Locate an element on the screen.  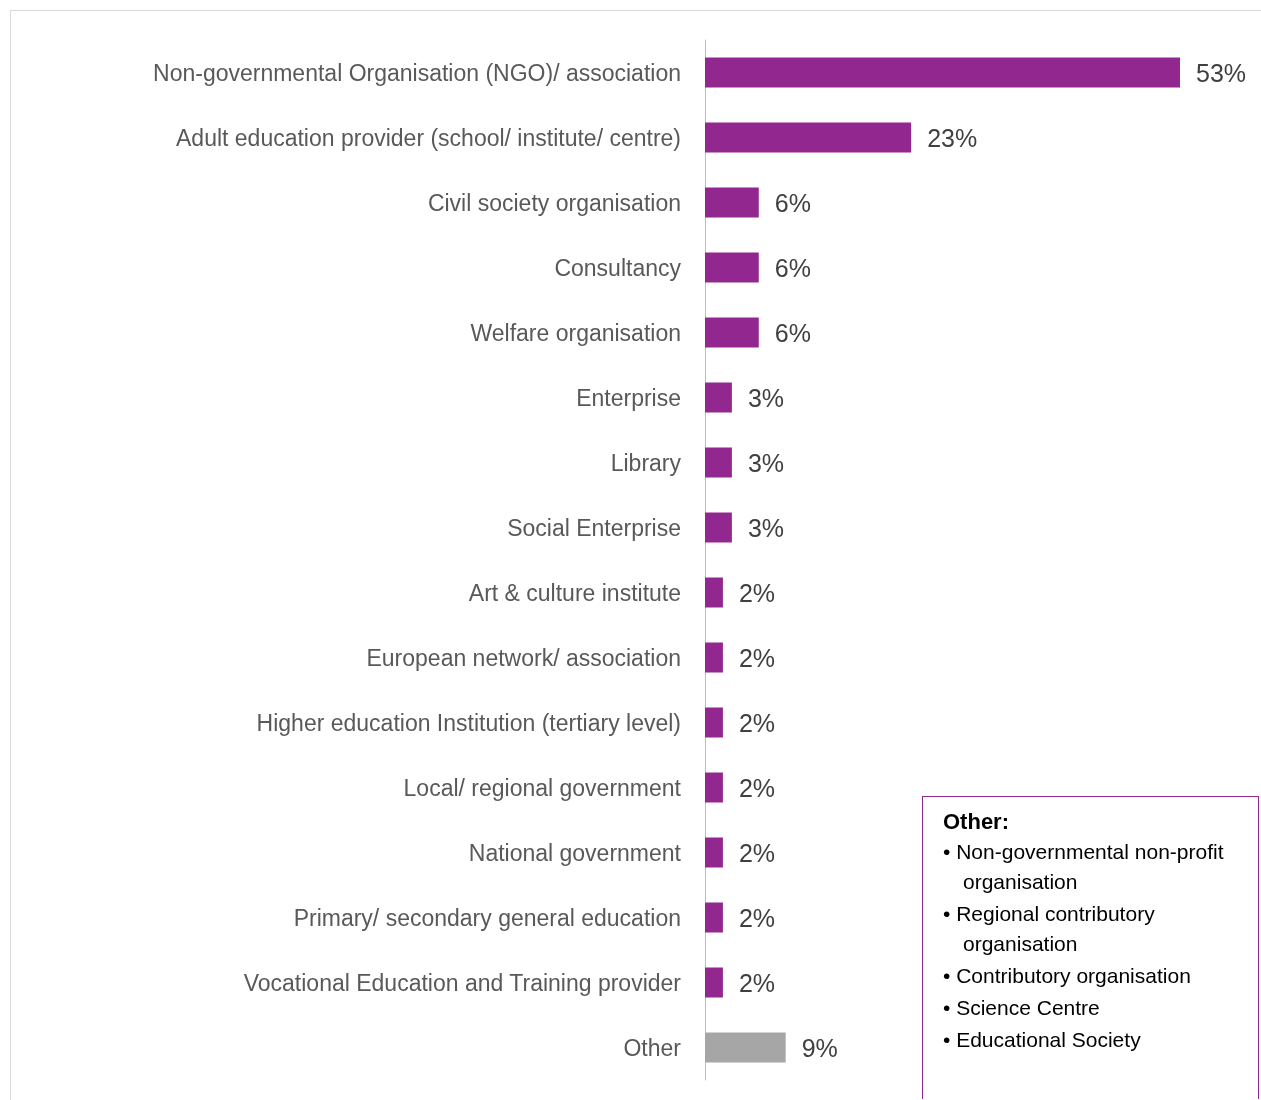
annotation: Other: is located at coordinates (976, 822).